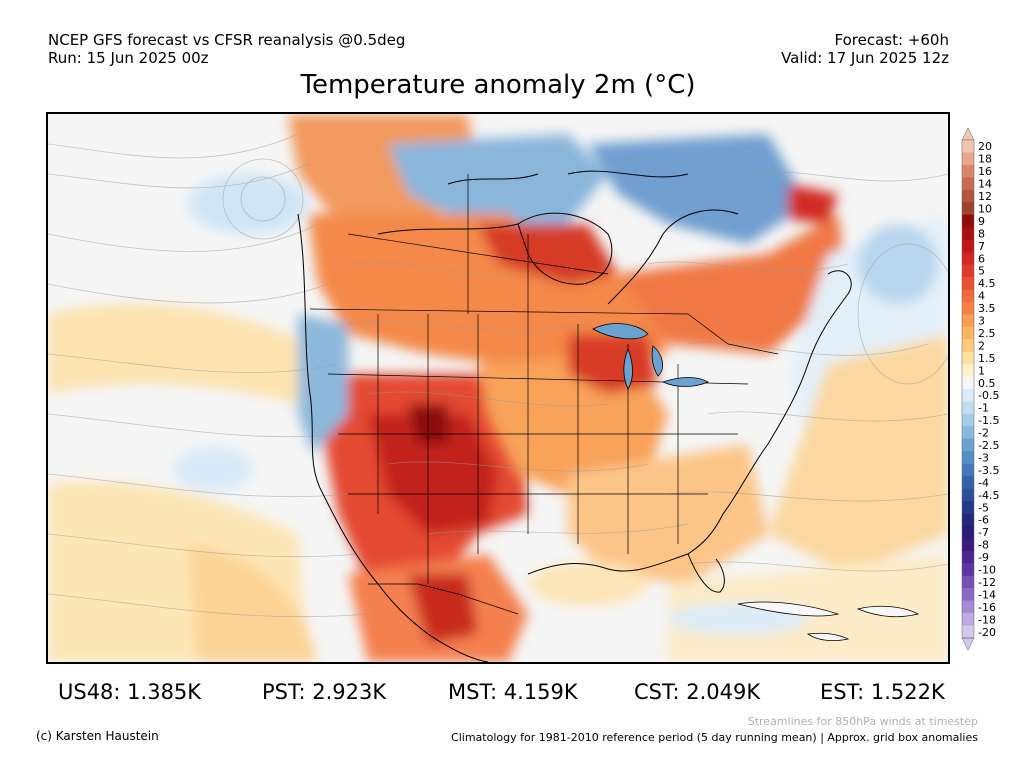 This screenshot has height=768, width=1024. I want to click on legend-arrow-bottom, so click(968, 643).